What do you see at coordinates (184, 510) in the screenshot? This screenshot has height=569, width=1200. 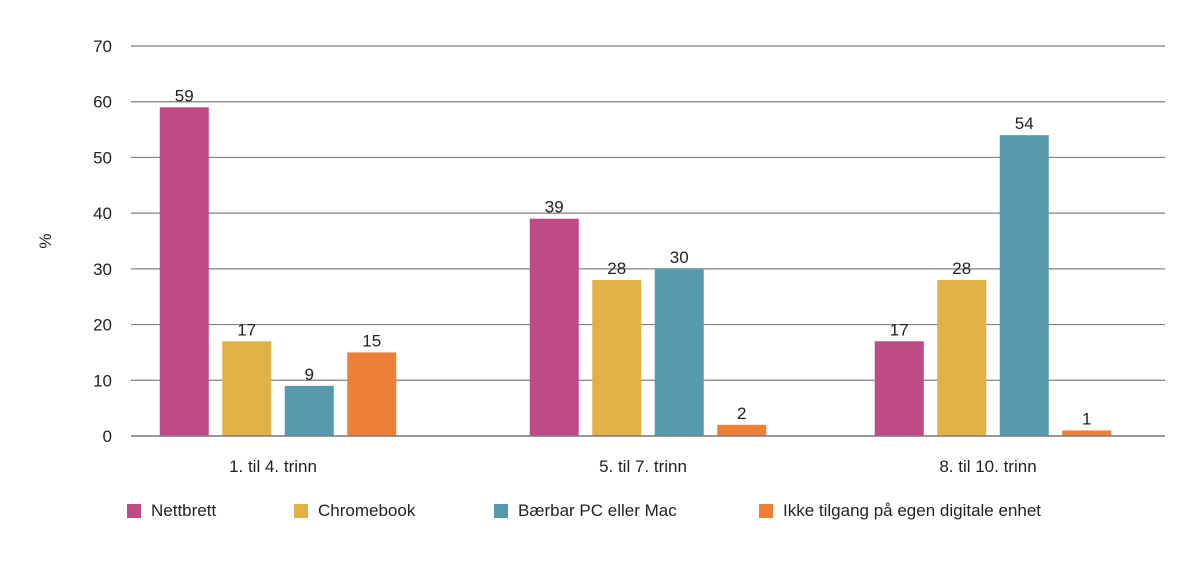 I see `legend-label: Nettbrett` at bounding box center [184, 510].